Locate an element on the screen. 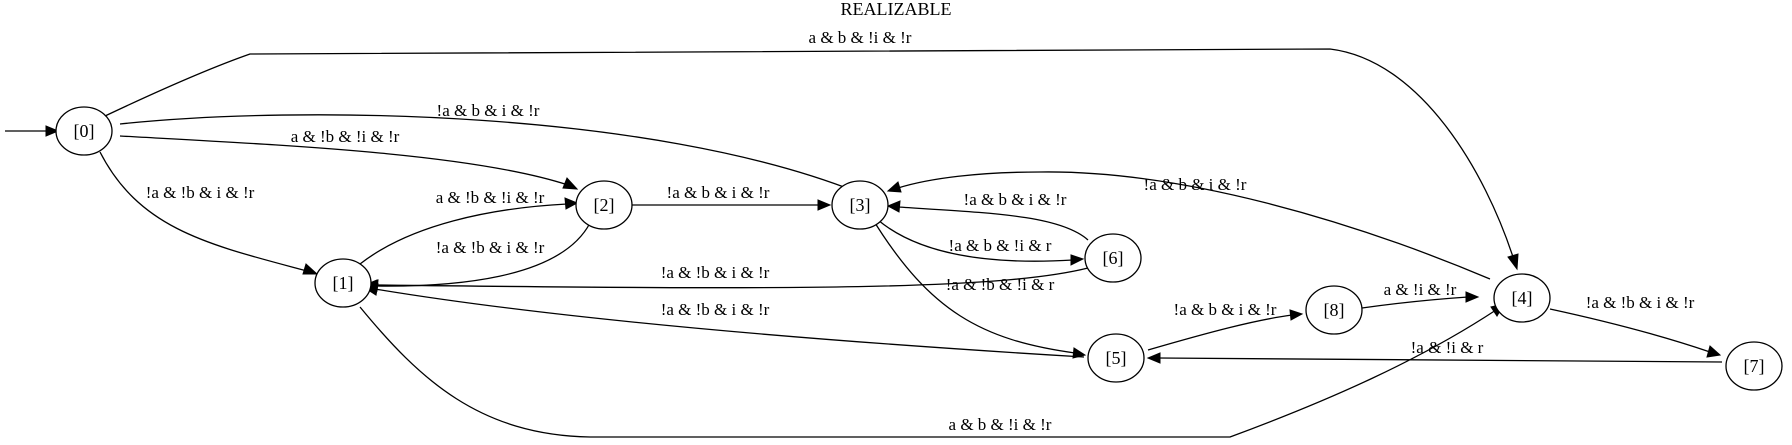  edge-label-0-3: !a & b & i & !r is located at coordinates (488, 110).